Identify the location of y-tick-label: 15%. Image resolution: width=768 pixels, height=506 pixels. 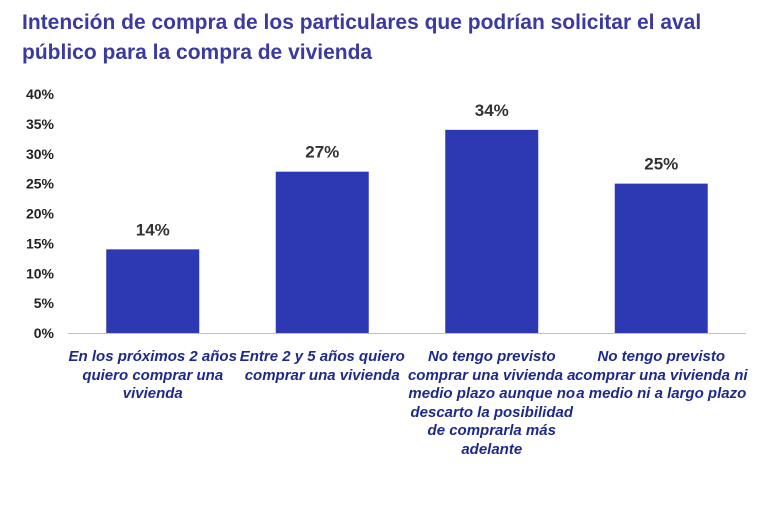
(40, 243).